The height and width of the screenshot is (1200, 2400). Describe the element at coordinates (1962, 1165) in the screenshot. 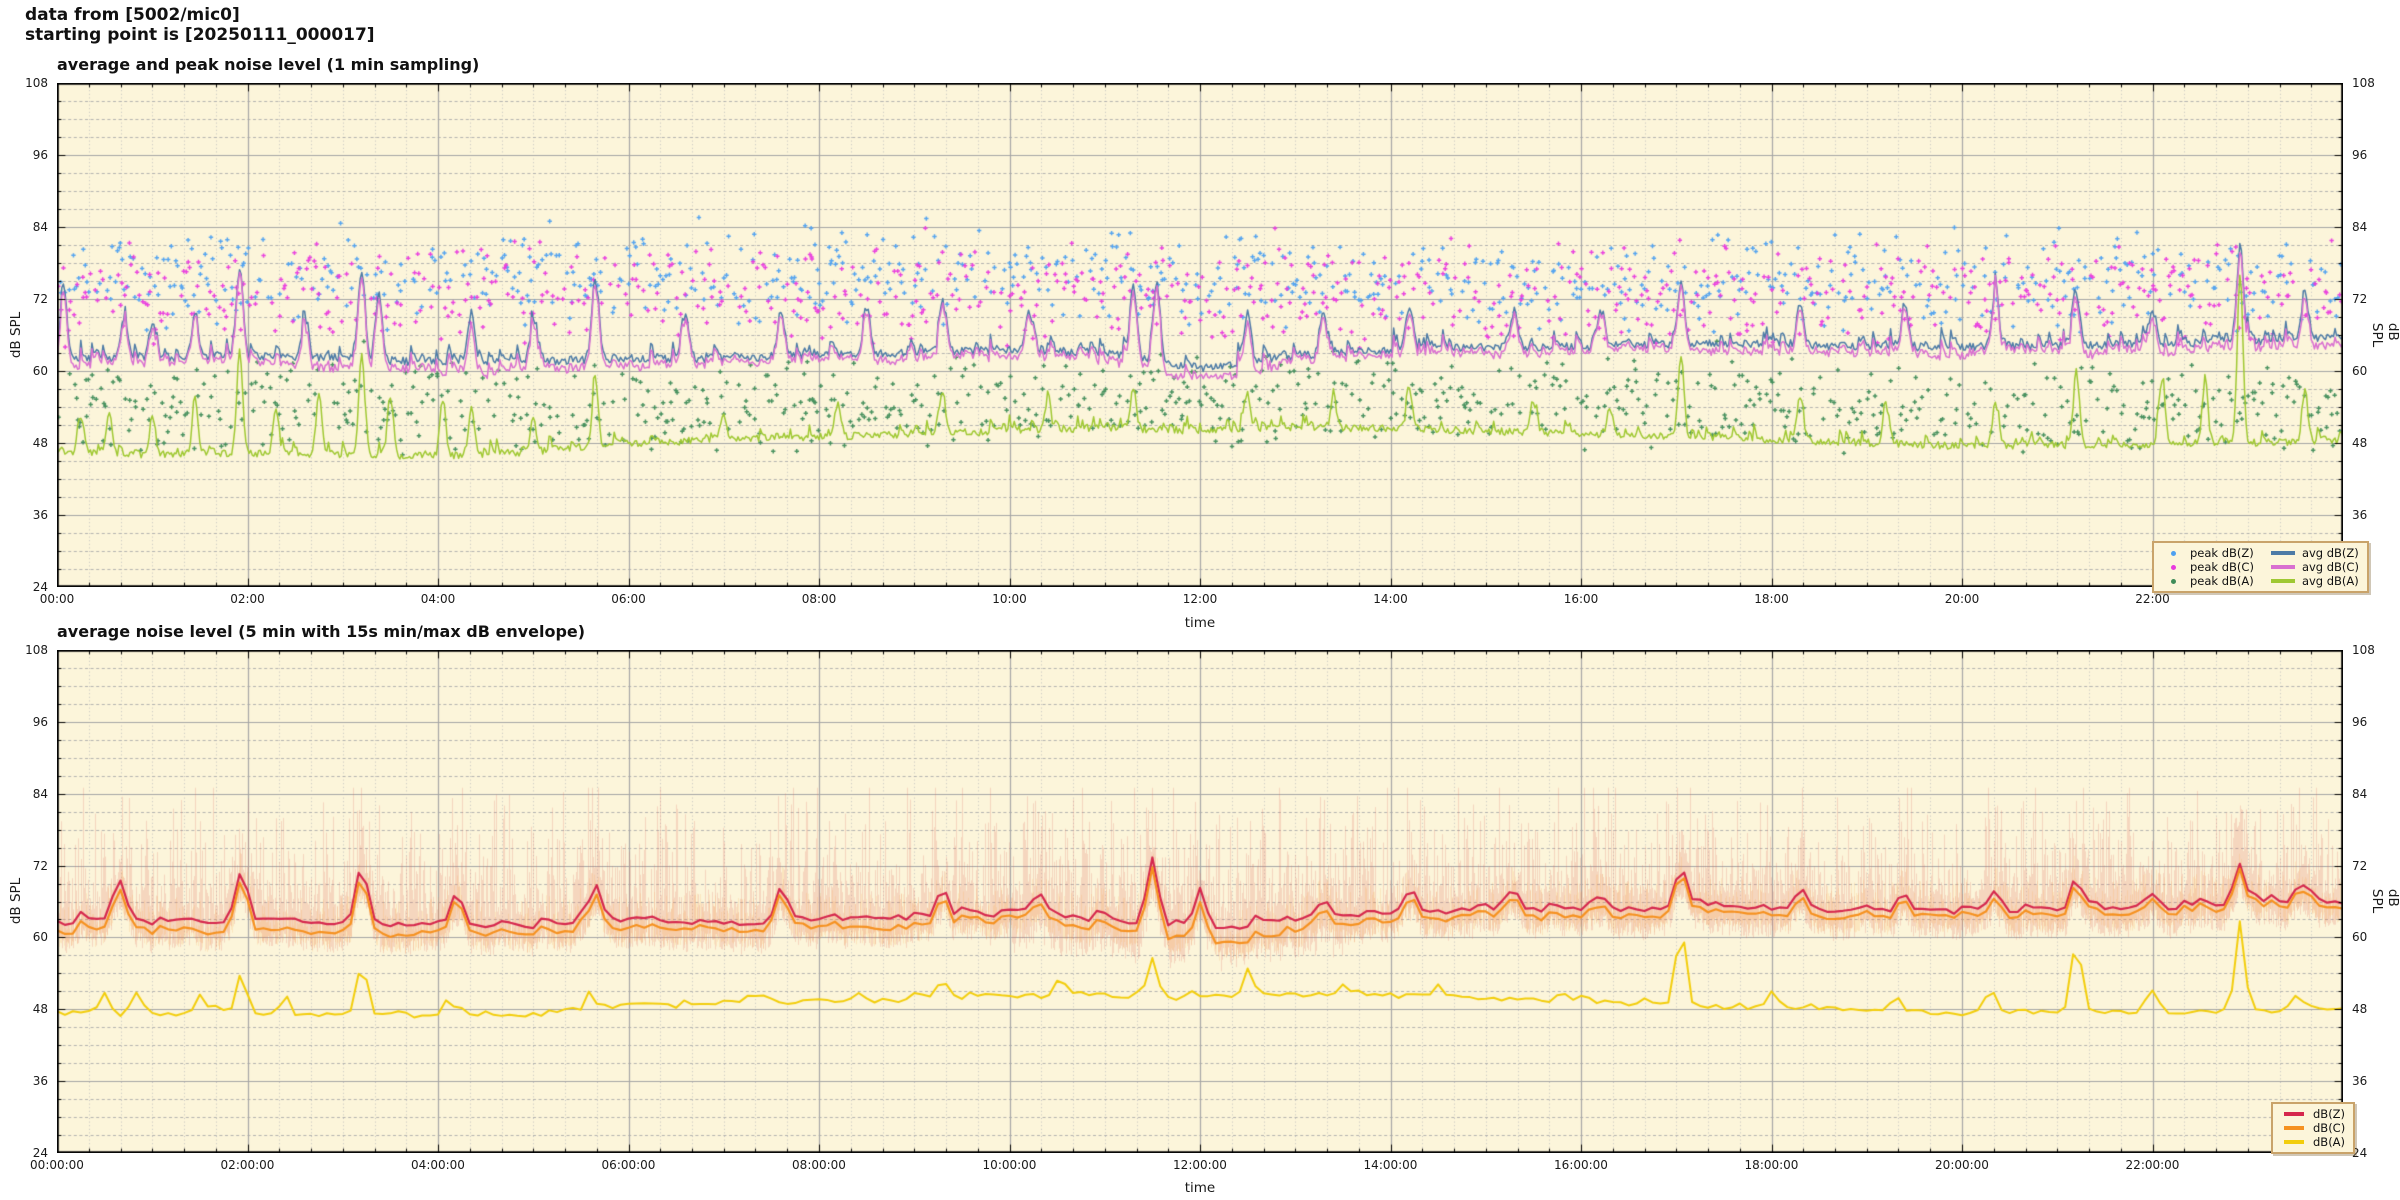

I see `x-tick-label: 20:00:00` at that location.